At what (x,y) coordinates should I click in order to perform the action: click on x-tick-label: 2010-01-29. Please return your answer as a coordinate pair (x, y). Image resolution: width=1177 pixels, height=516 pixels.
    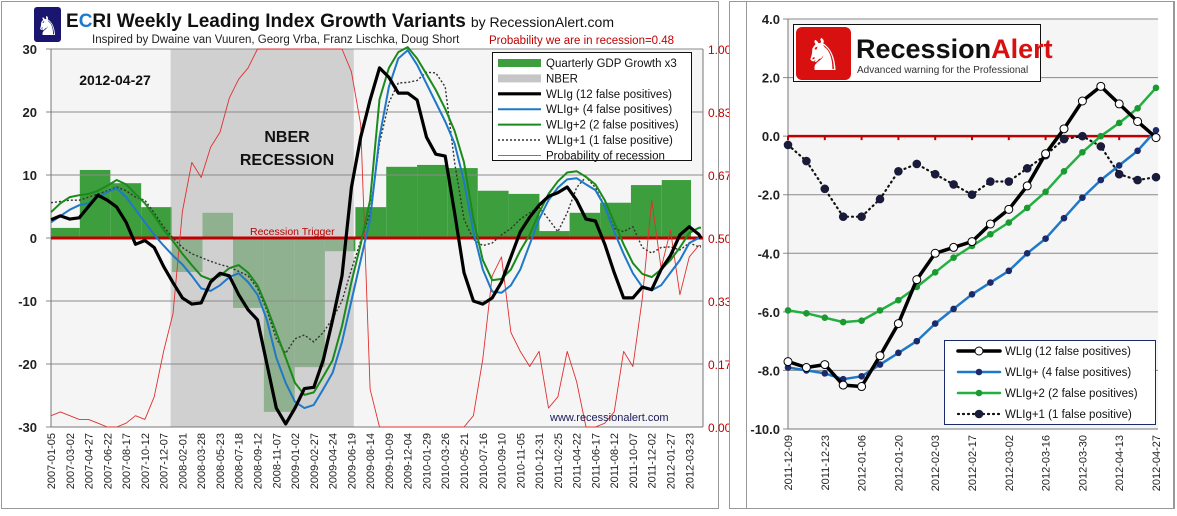
    Looking at the image, I should click on (427, 461).